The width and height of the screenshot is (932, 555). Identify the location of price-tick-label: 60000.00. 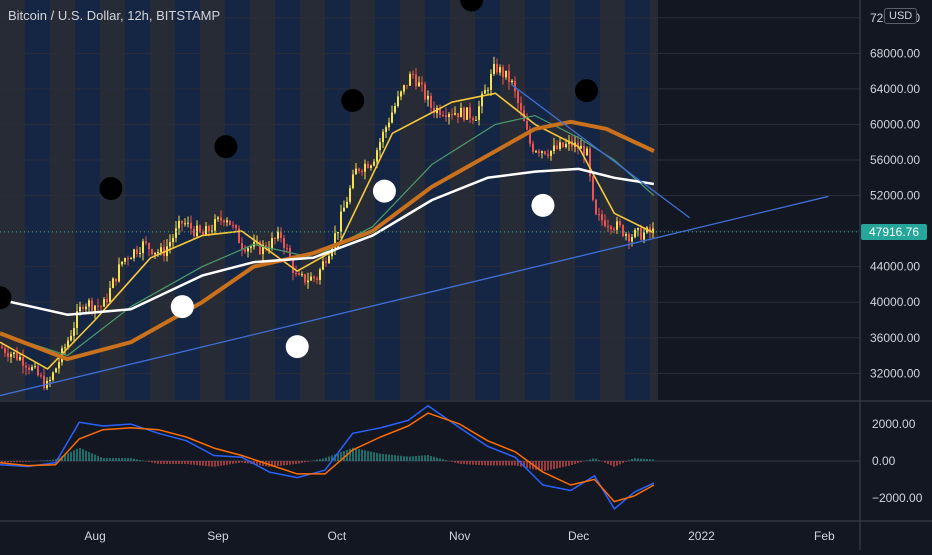
(895, 124).